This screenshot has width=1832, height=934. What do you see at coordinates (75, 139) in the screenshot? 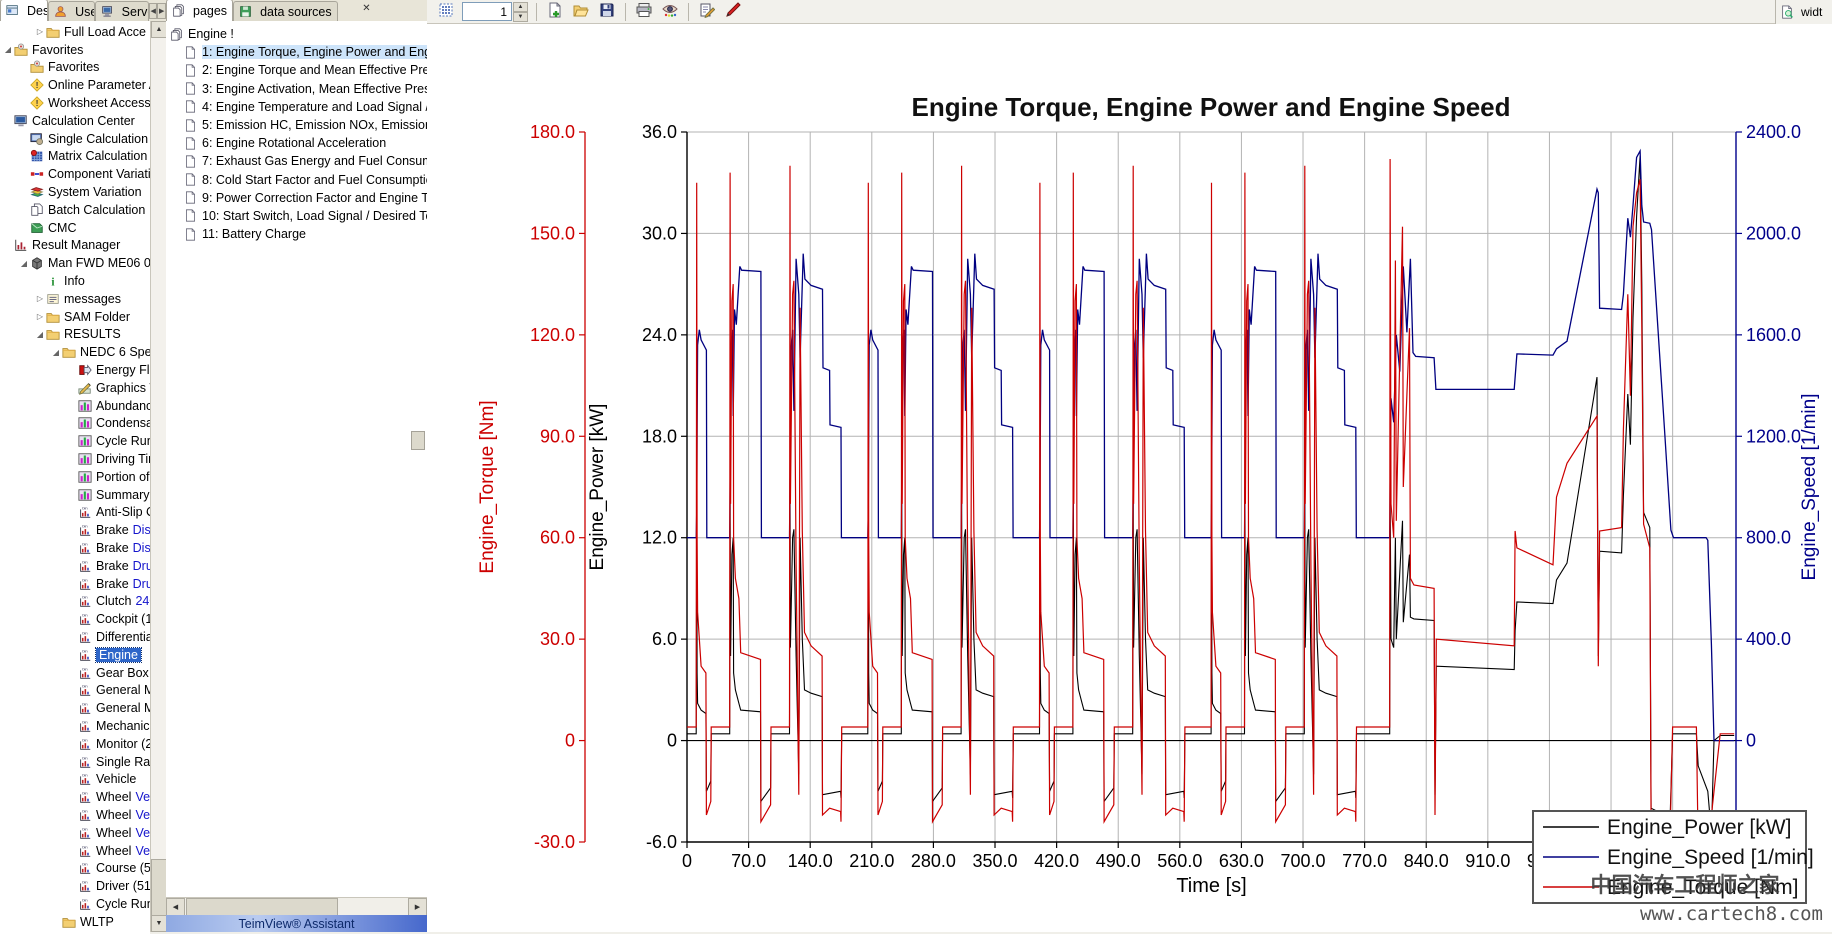
I see `tree-item-single-calculation: Single Calculation` at bounding box center [75, 139].